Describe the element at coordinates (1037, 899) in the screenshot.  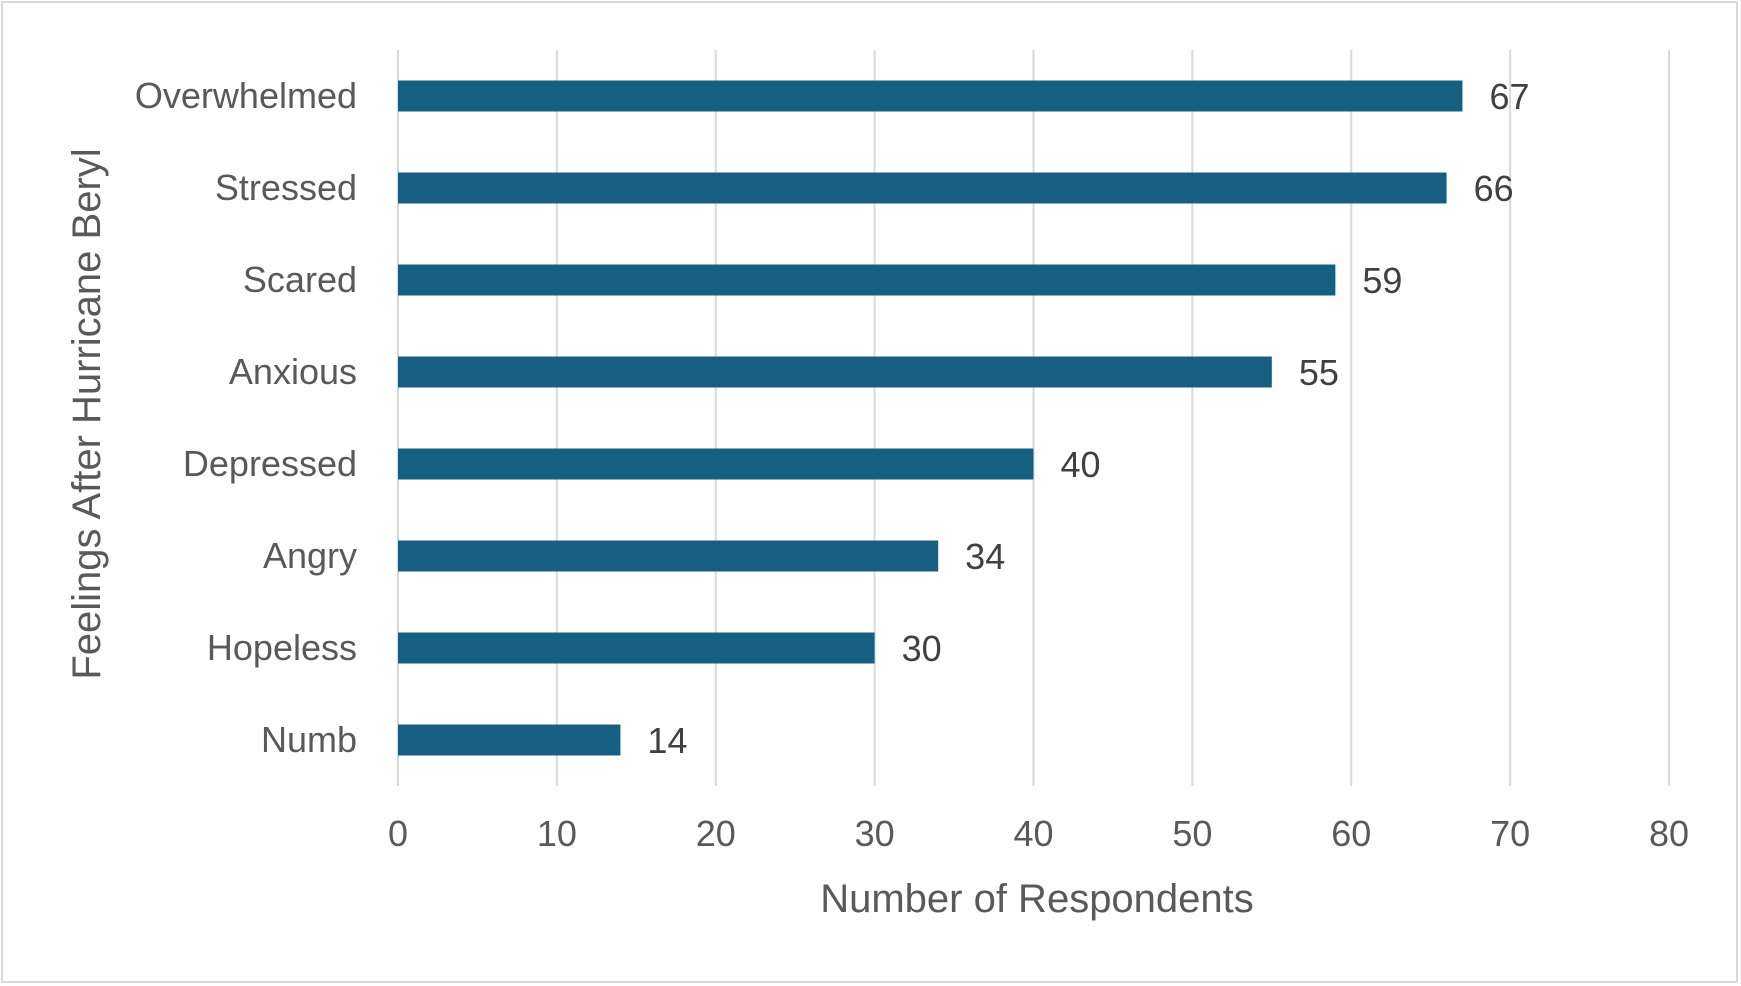
I see `x-axis-title: Number of Respondents` at that location.